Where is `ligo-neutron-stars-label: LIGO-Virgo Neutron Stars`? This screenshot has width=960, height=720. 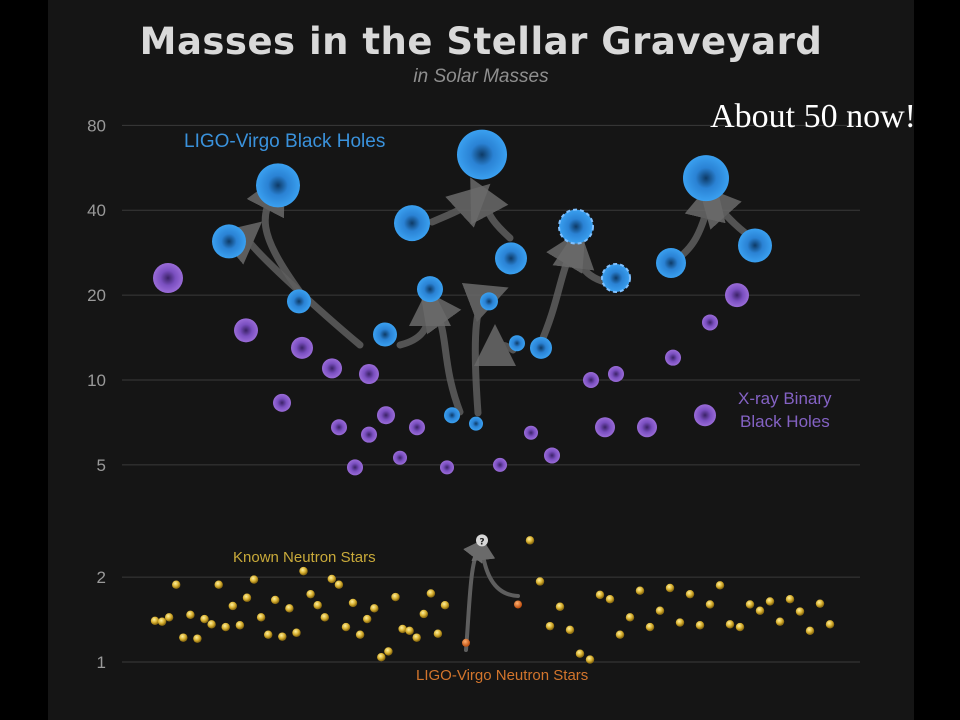 ligo-neutron-stars-label: LIGO-Virgo Neutron Stars is located at coordinates (502, 675).